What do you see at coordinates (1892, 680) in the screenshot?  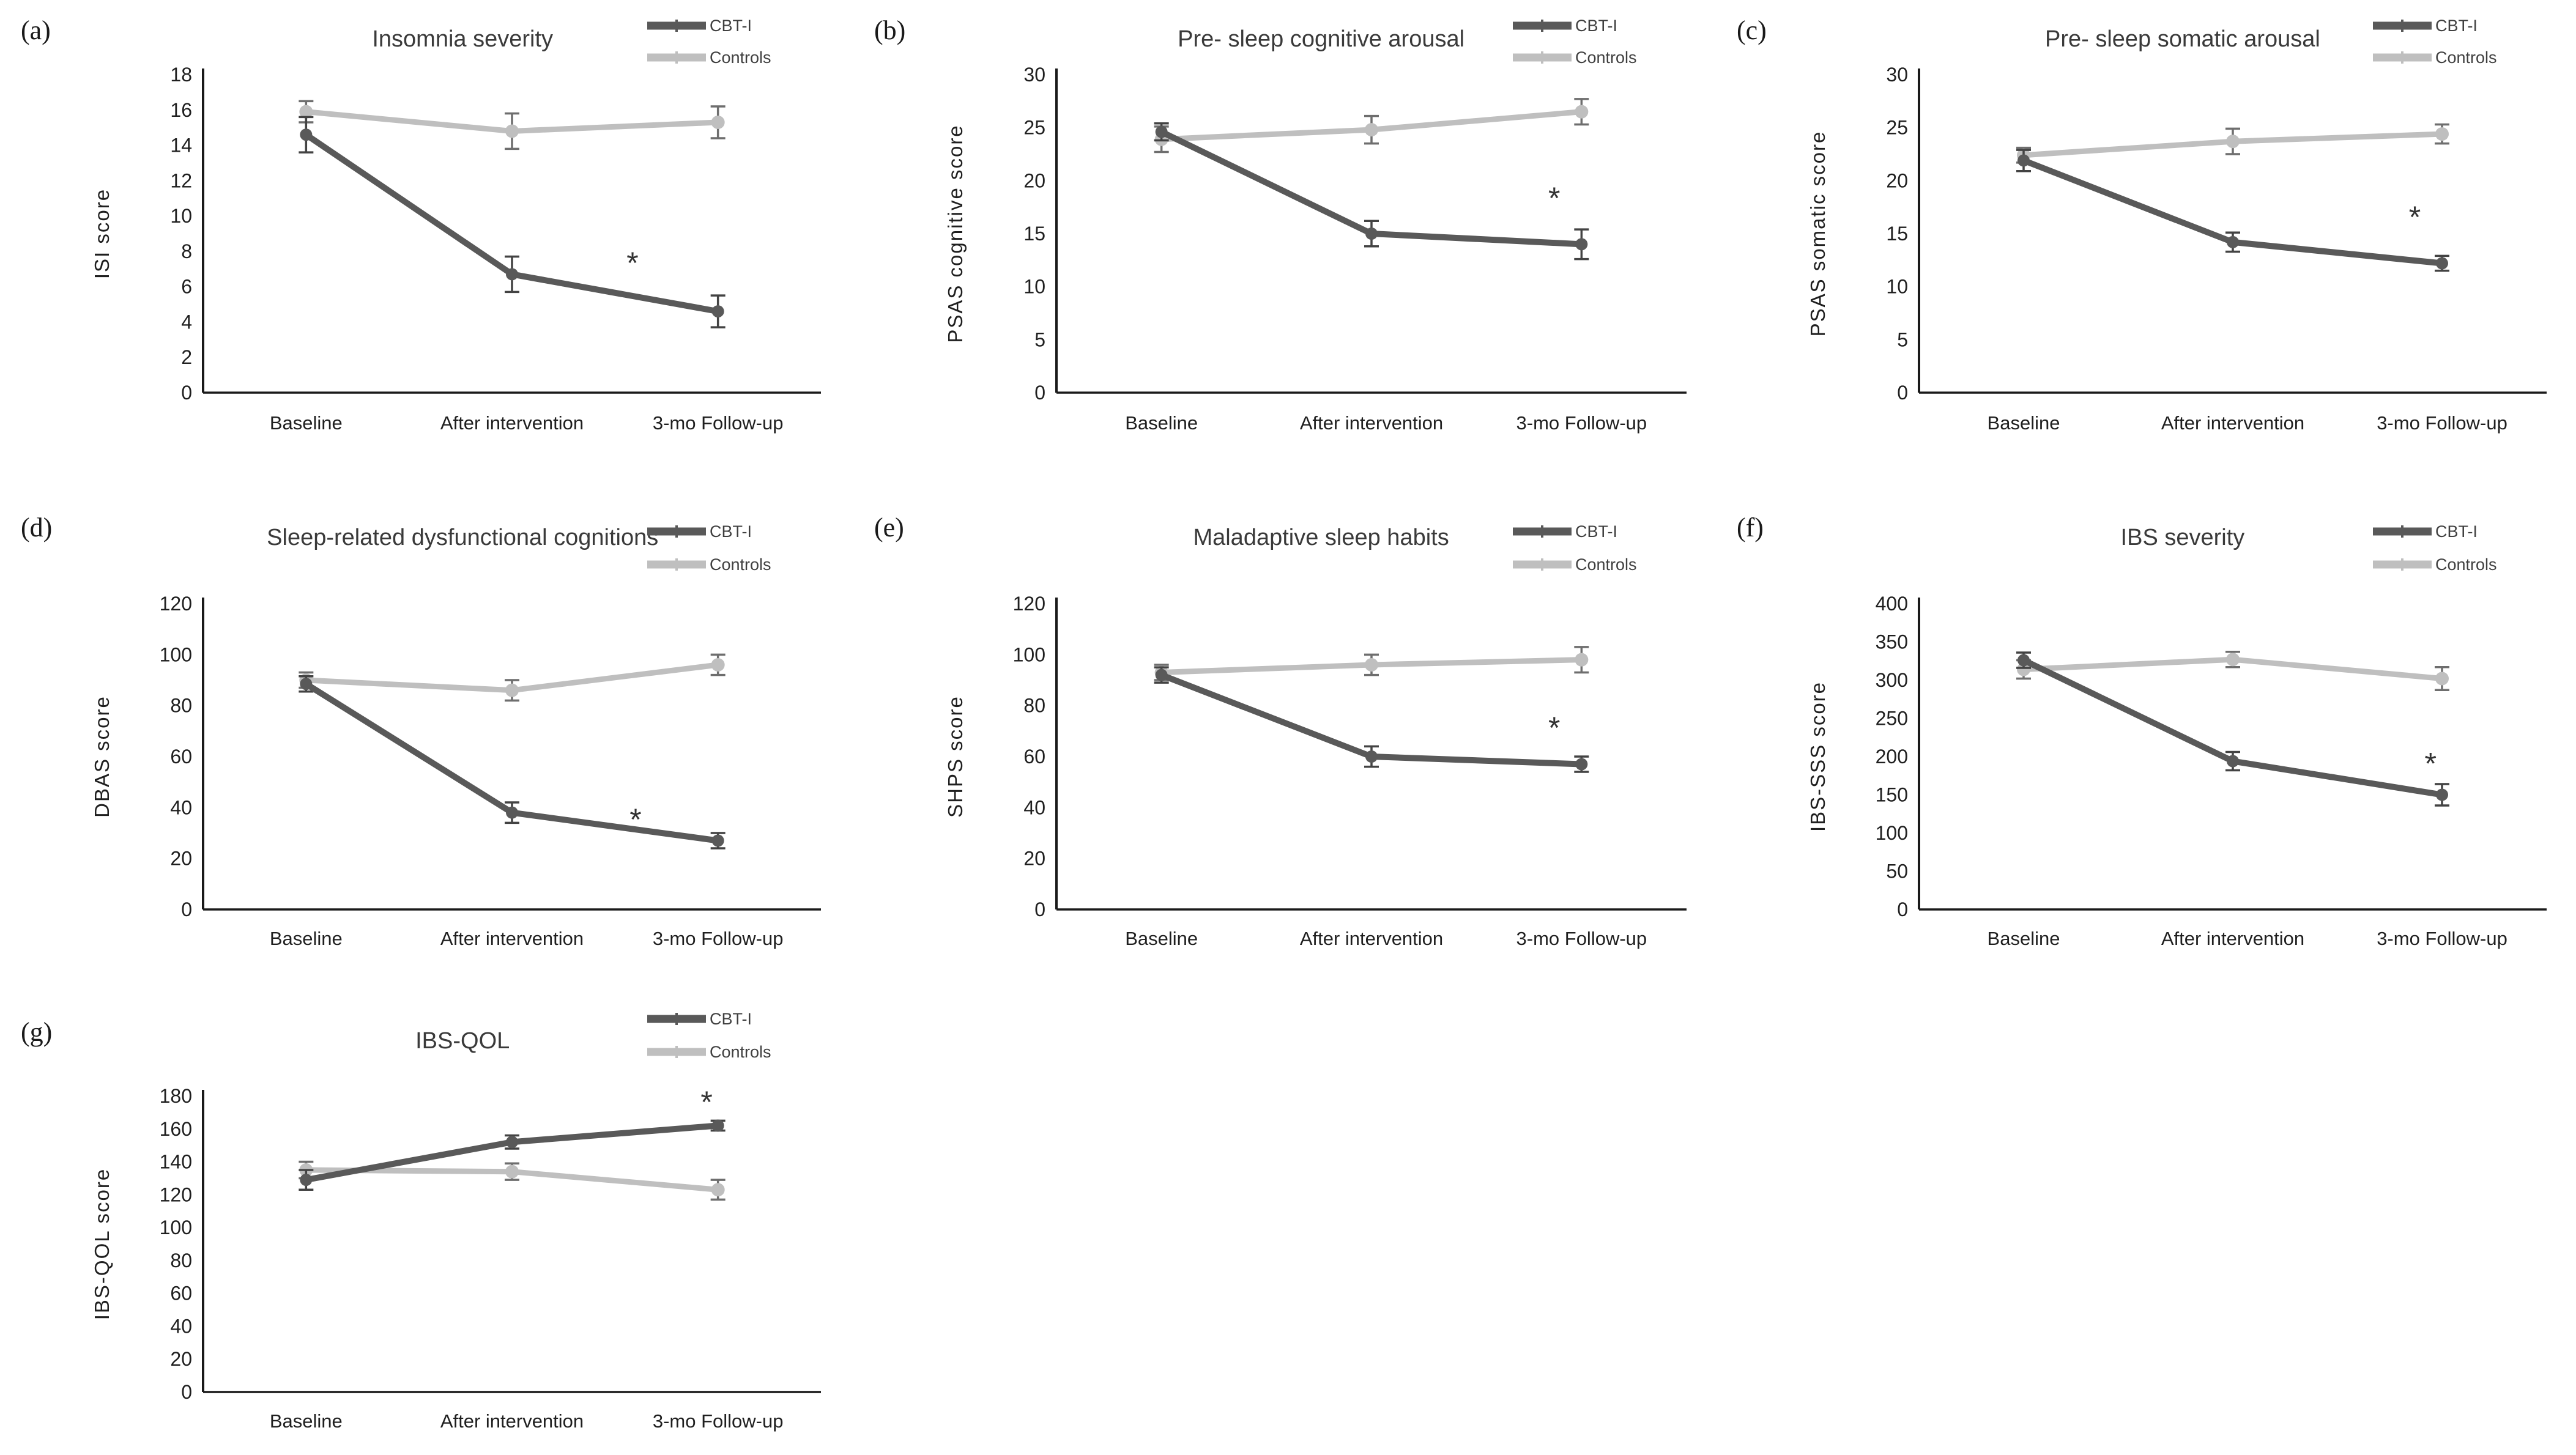 I see `y-tick-label: 300` at bounding box center [1892, 680].